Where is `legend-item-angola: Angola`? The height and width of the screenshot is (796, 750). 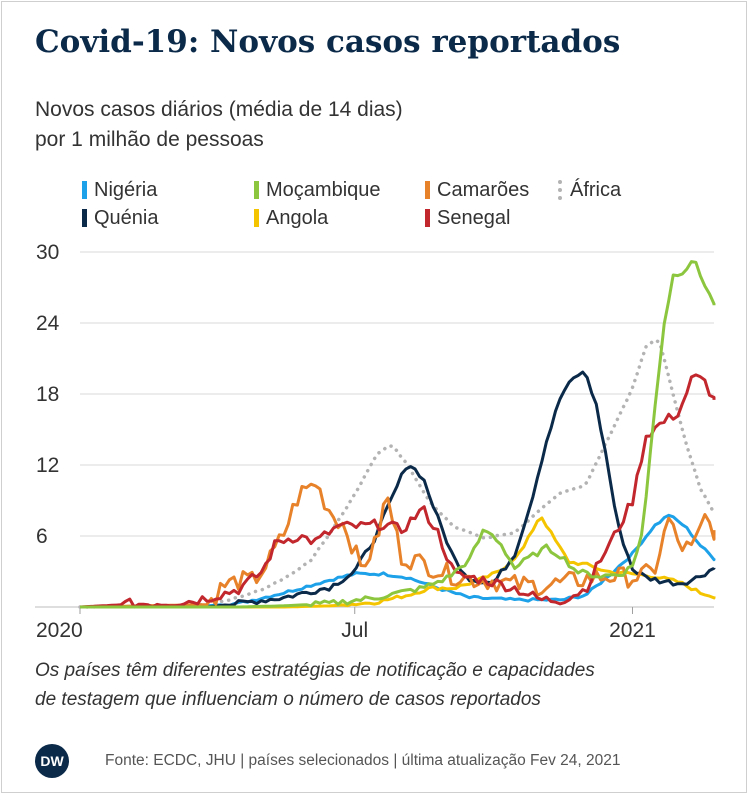 legend-item-angola: Angola is located at coordinates (291, 218).